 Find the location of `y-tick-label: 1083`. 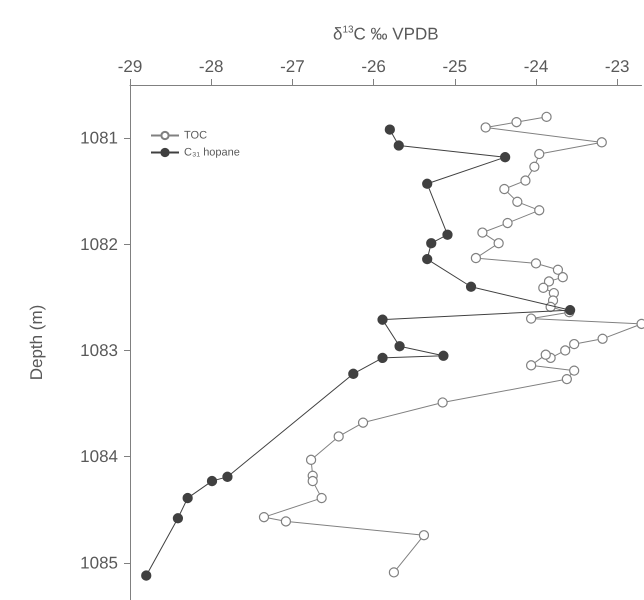

y-tick-label: 1083 is located at coordinates (99, 350).